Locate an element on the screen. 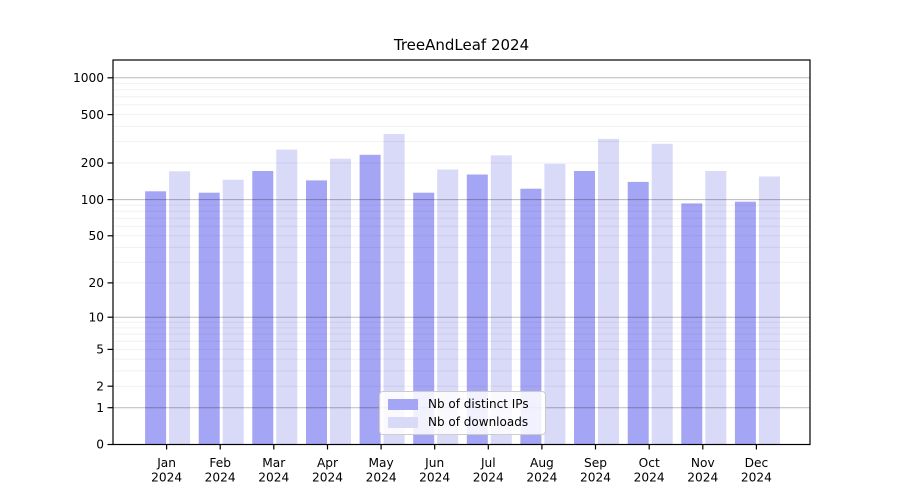 This screenshot has width=900, height=500. x-tick-label-month: Sep is located at coordinates (595, 463).